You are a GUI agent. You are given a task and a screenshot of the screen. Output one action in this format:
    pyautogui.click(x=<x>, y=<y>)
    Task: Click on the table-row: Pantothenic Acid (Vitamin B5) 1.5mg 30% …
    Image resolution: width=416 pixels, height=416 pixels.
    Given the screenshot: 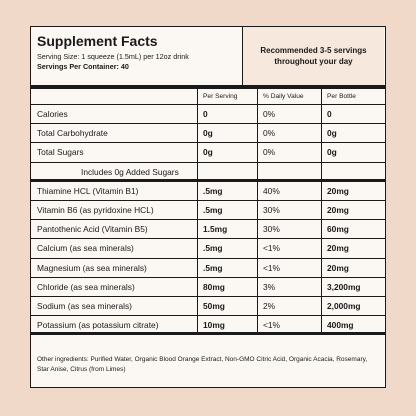 What is the action you would take?
    pyautogui.click(x=208, y=230)
    